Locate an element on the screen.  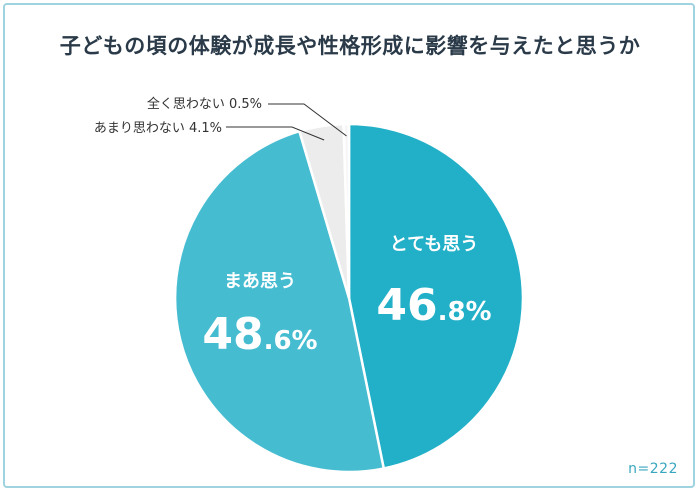
slice-pct-very-much: 46.8% is located at coordinates (433, 305).